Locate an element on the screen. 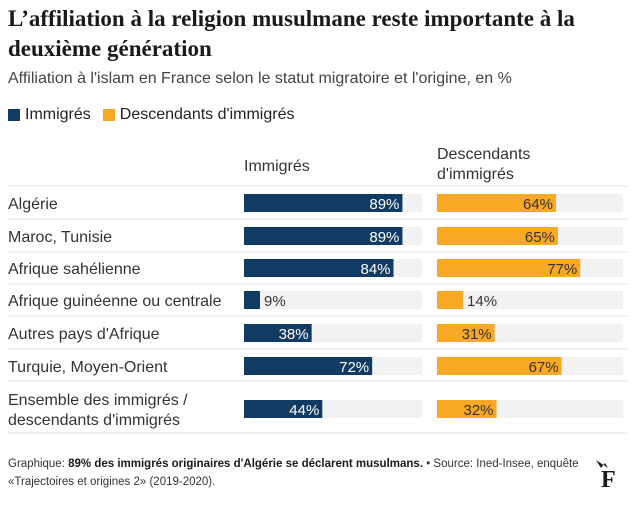 The width and height of the screenshot is (636, 507). data-label-descendants: 65% is located at coordinates (540, 237).